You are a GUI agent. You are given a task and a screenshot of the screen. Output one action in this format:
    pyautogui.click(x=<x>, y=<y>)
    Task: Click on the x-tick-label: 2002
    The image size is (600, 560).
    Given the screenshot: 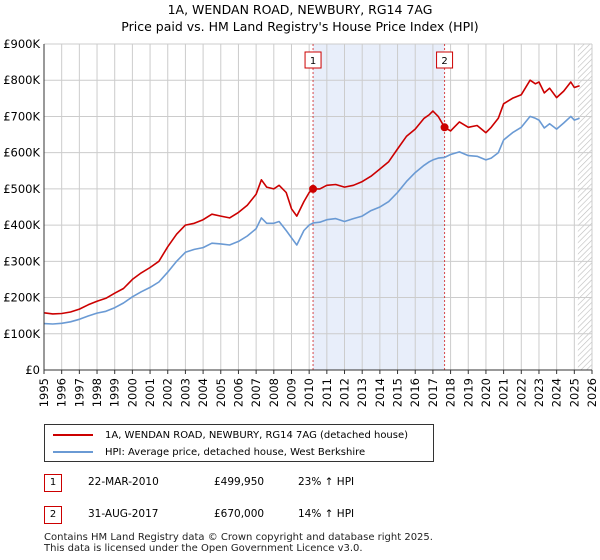 What is the action you would take?
    pyautogui.click(x=168, y=392)
    